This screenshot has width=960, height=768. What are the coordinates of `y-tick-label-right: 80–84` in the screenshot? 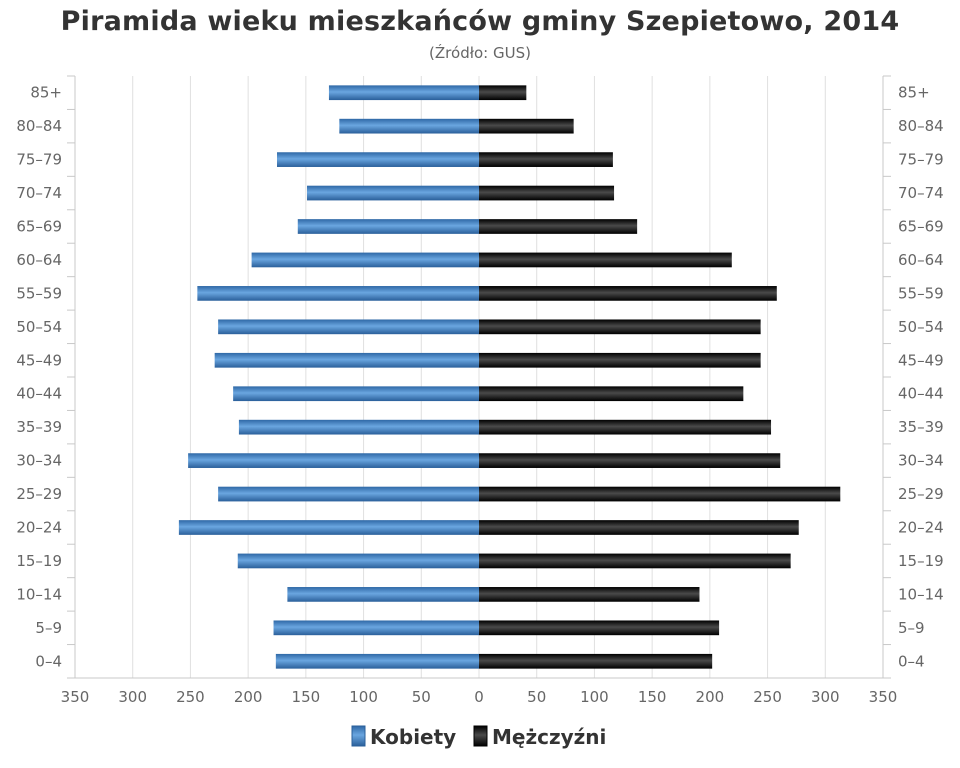 It's located at (921, 126).